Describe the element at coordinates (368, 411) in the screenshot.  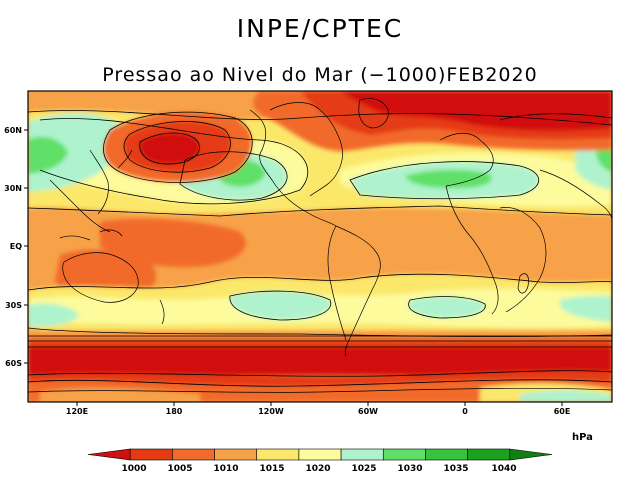
I see `lon-label-60w: 60W` at that location.